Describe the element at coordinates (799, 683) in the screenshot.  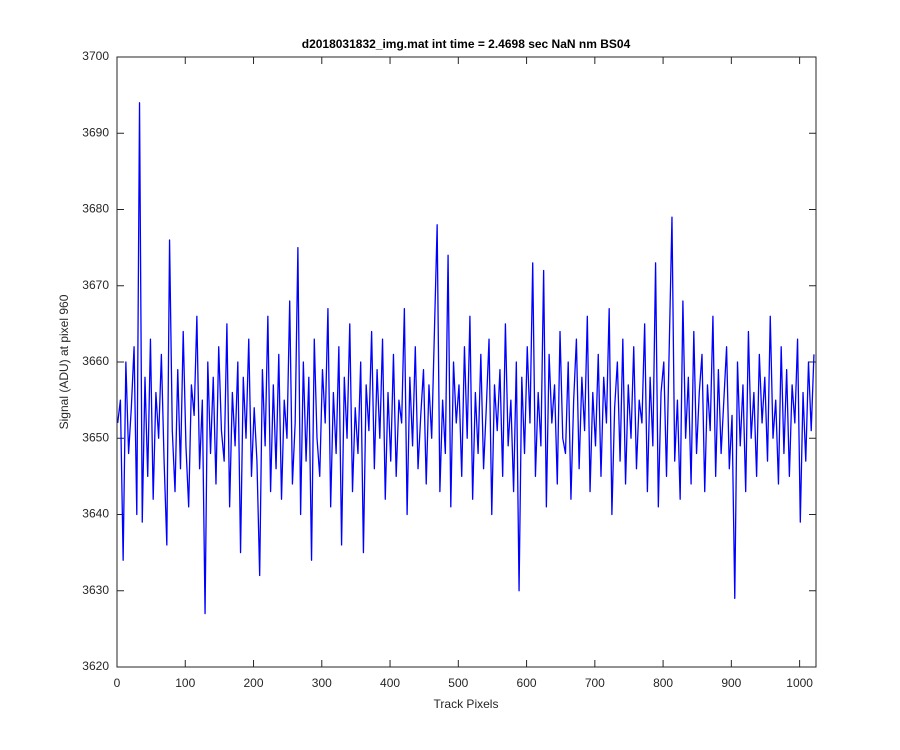
I see `x-tick-label: 1000` at that location.